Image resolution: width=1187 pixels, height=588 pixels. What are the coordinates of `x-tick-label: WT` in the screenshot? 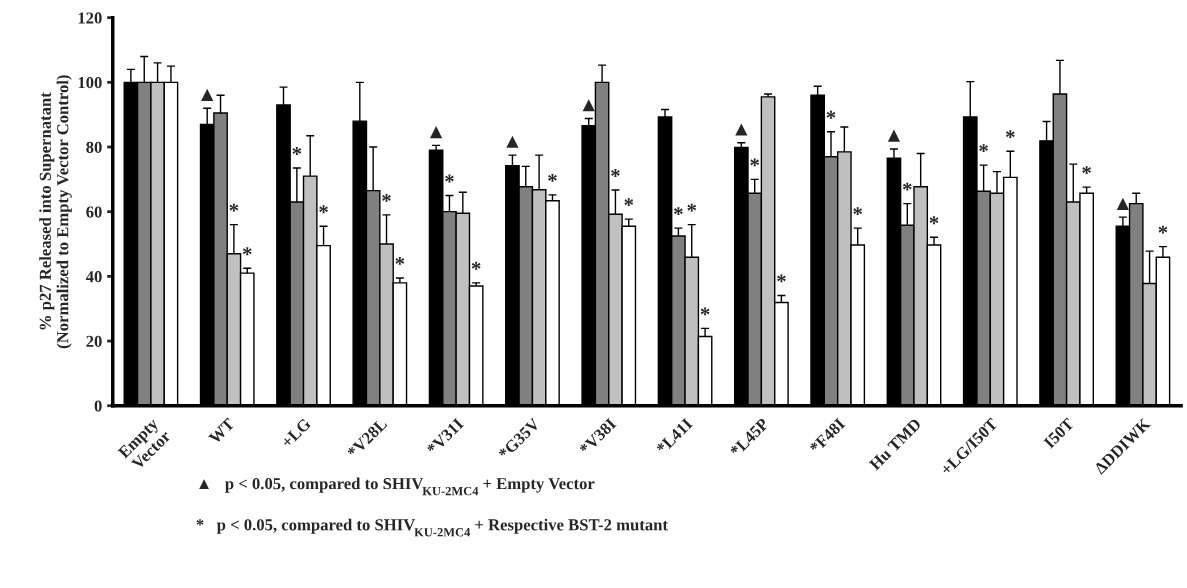 It's located at (222, 431).